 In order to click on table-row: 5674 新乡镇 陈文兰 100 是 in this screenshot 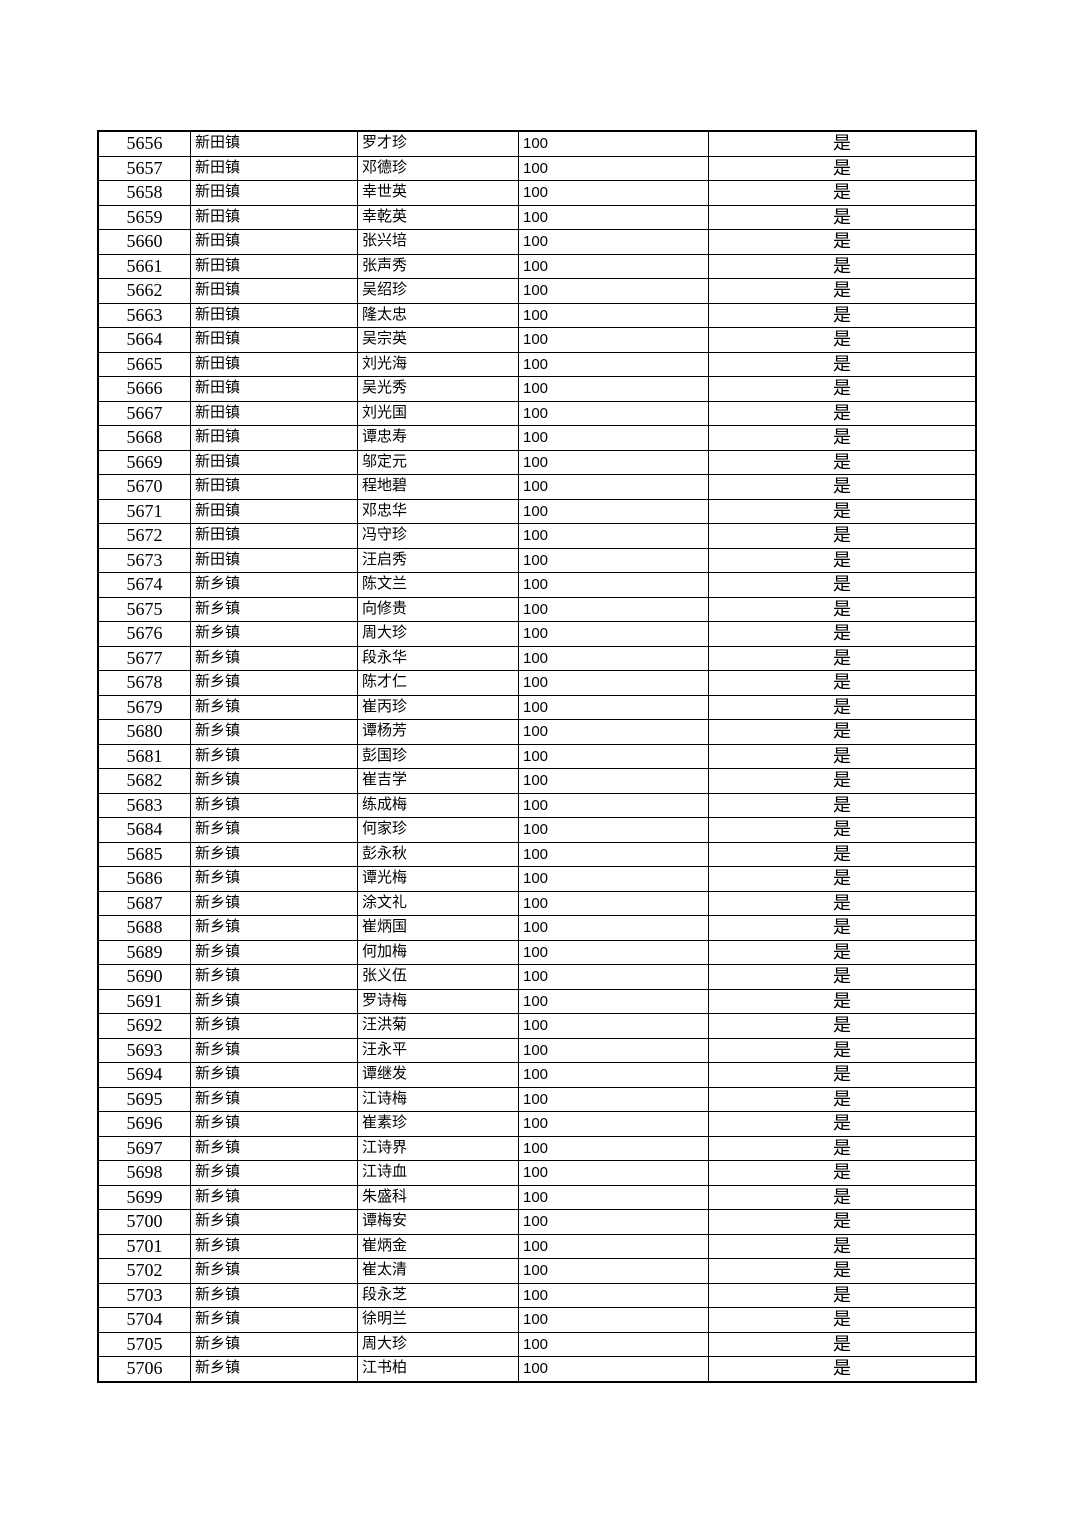, I will do `click(537, 585)`.